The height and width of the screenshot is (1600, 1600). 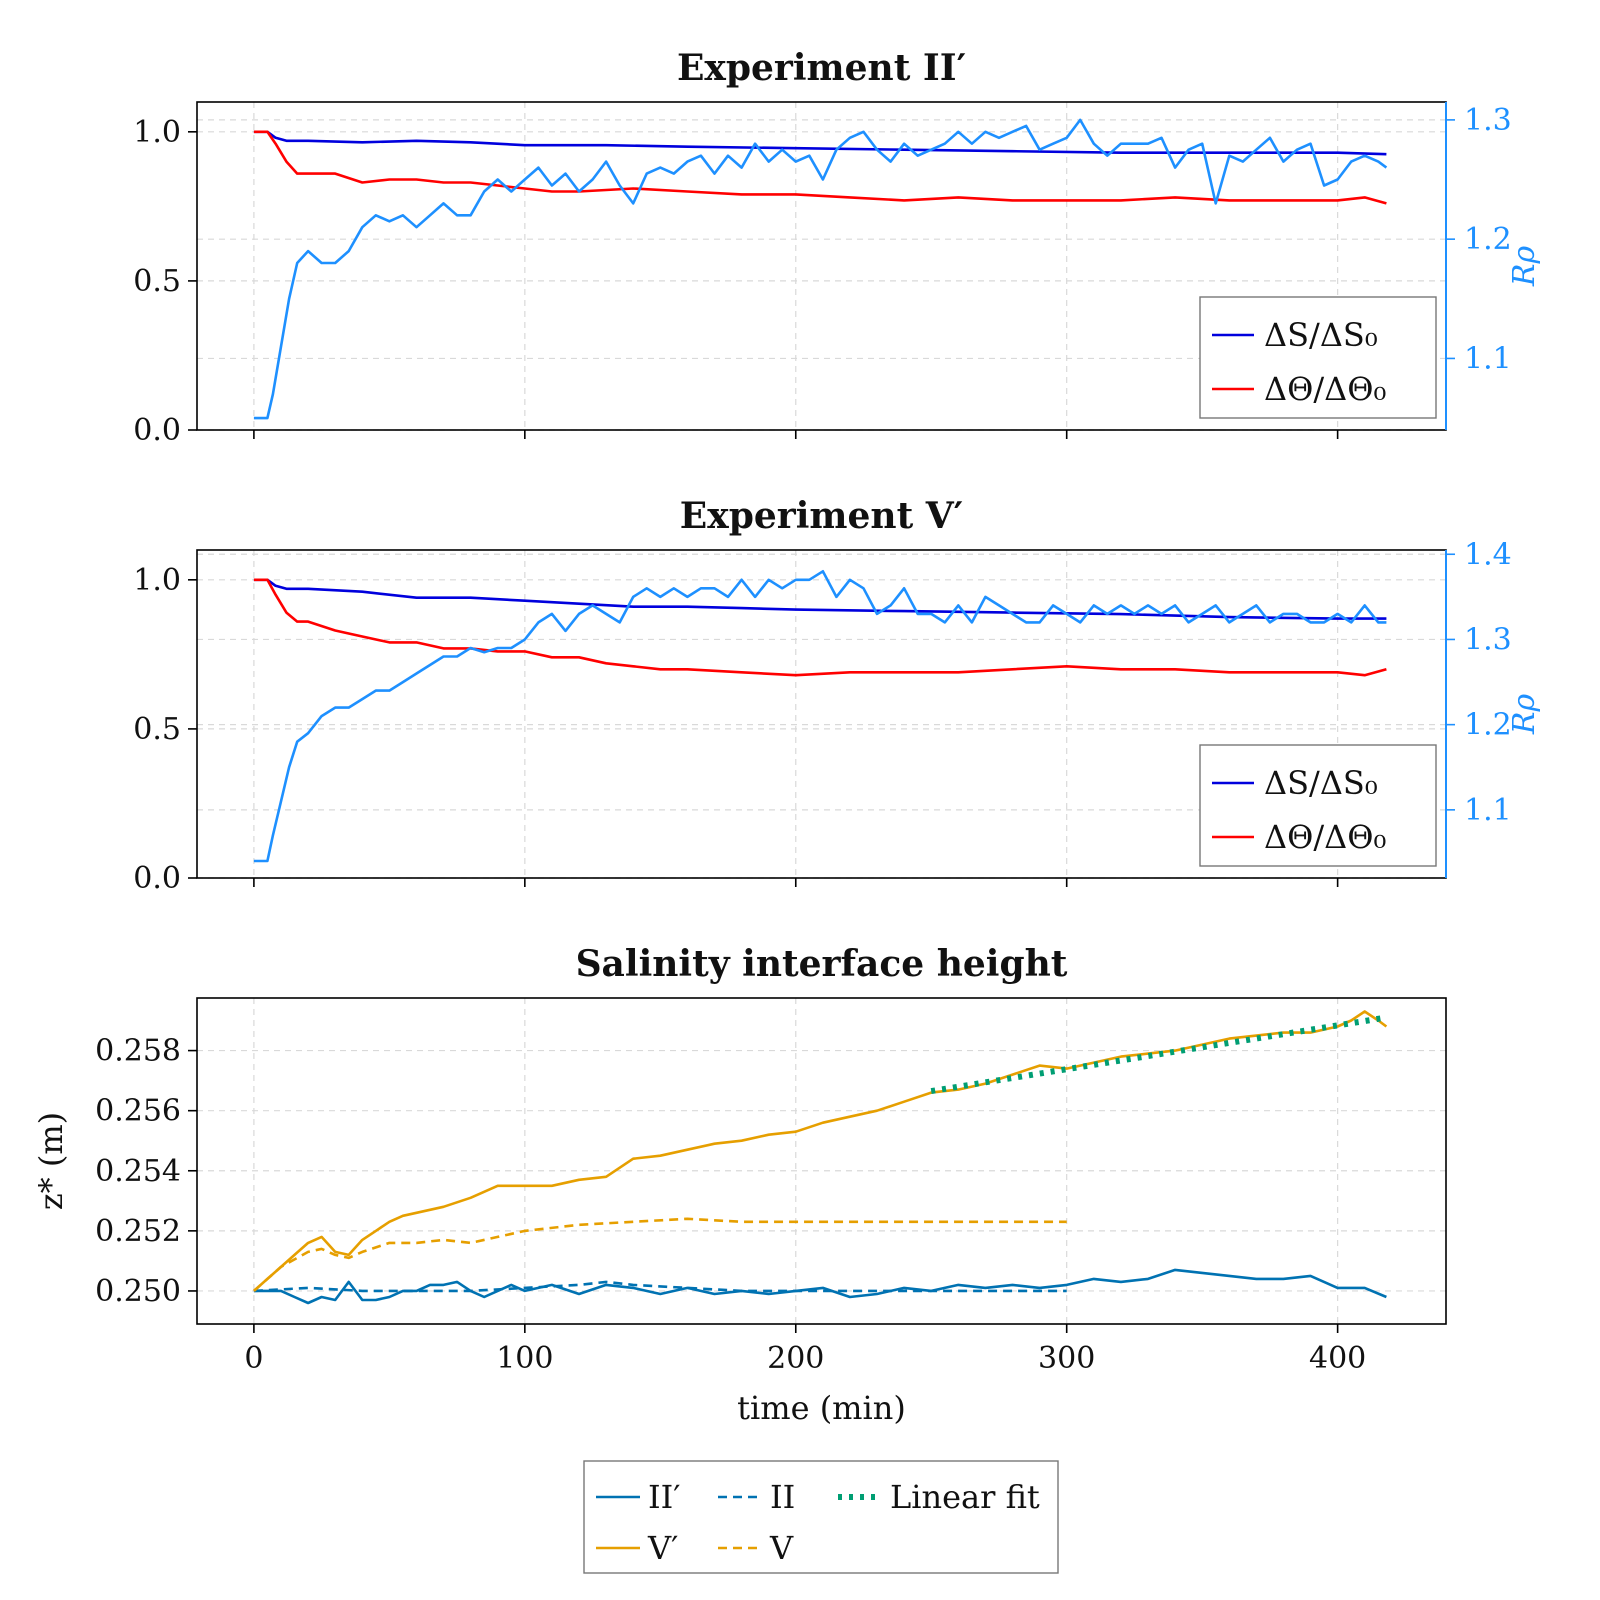 I want to click on y-tick-label: 0.252, so click(x=138, y=1231).